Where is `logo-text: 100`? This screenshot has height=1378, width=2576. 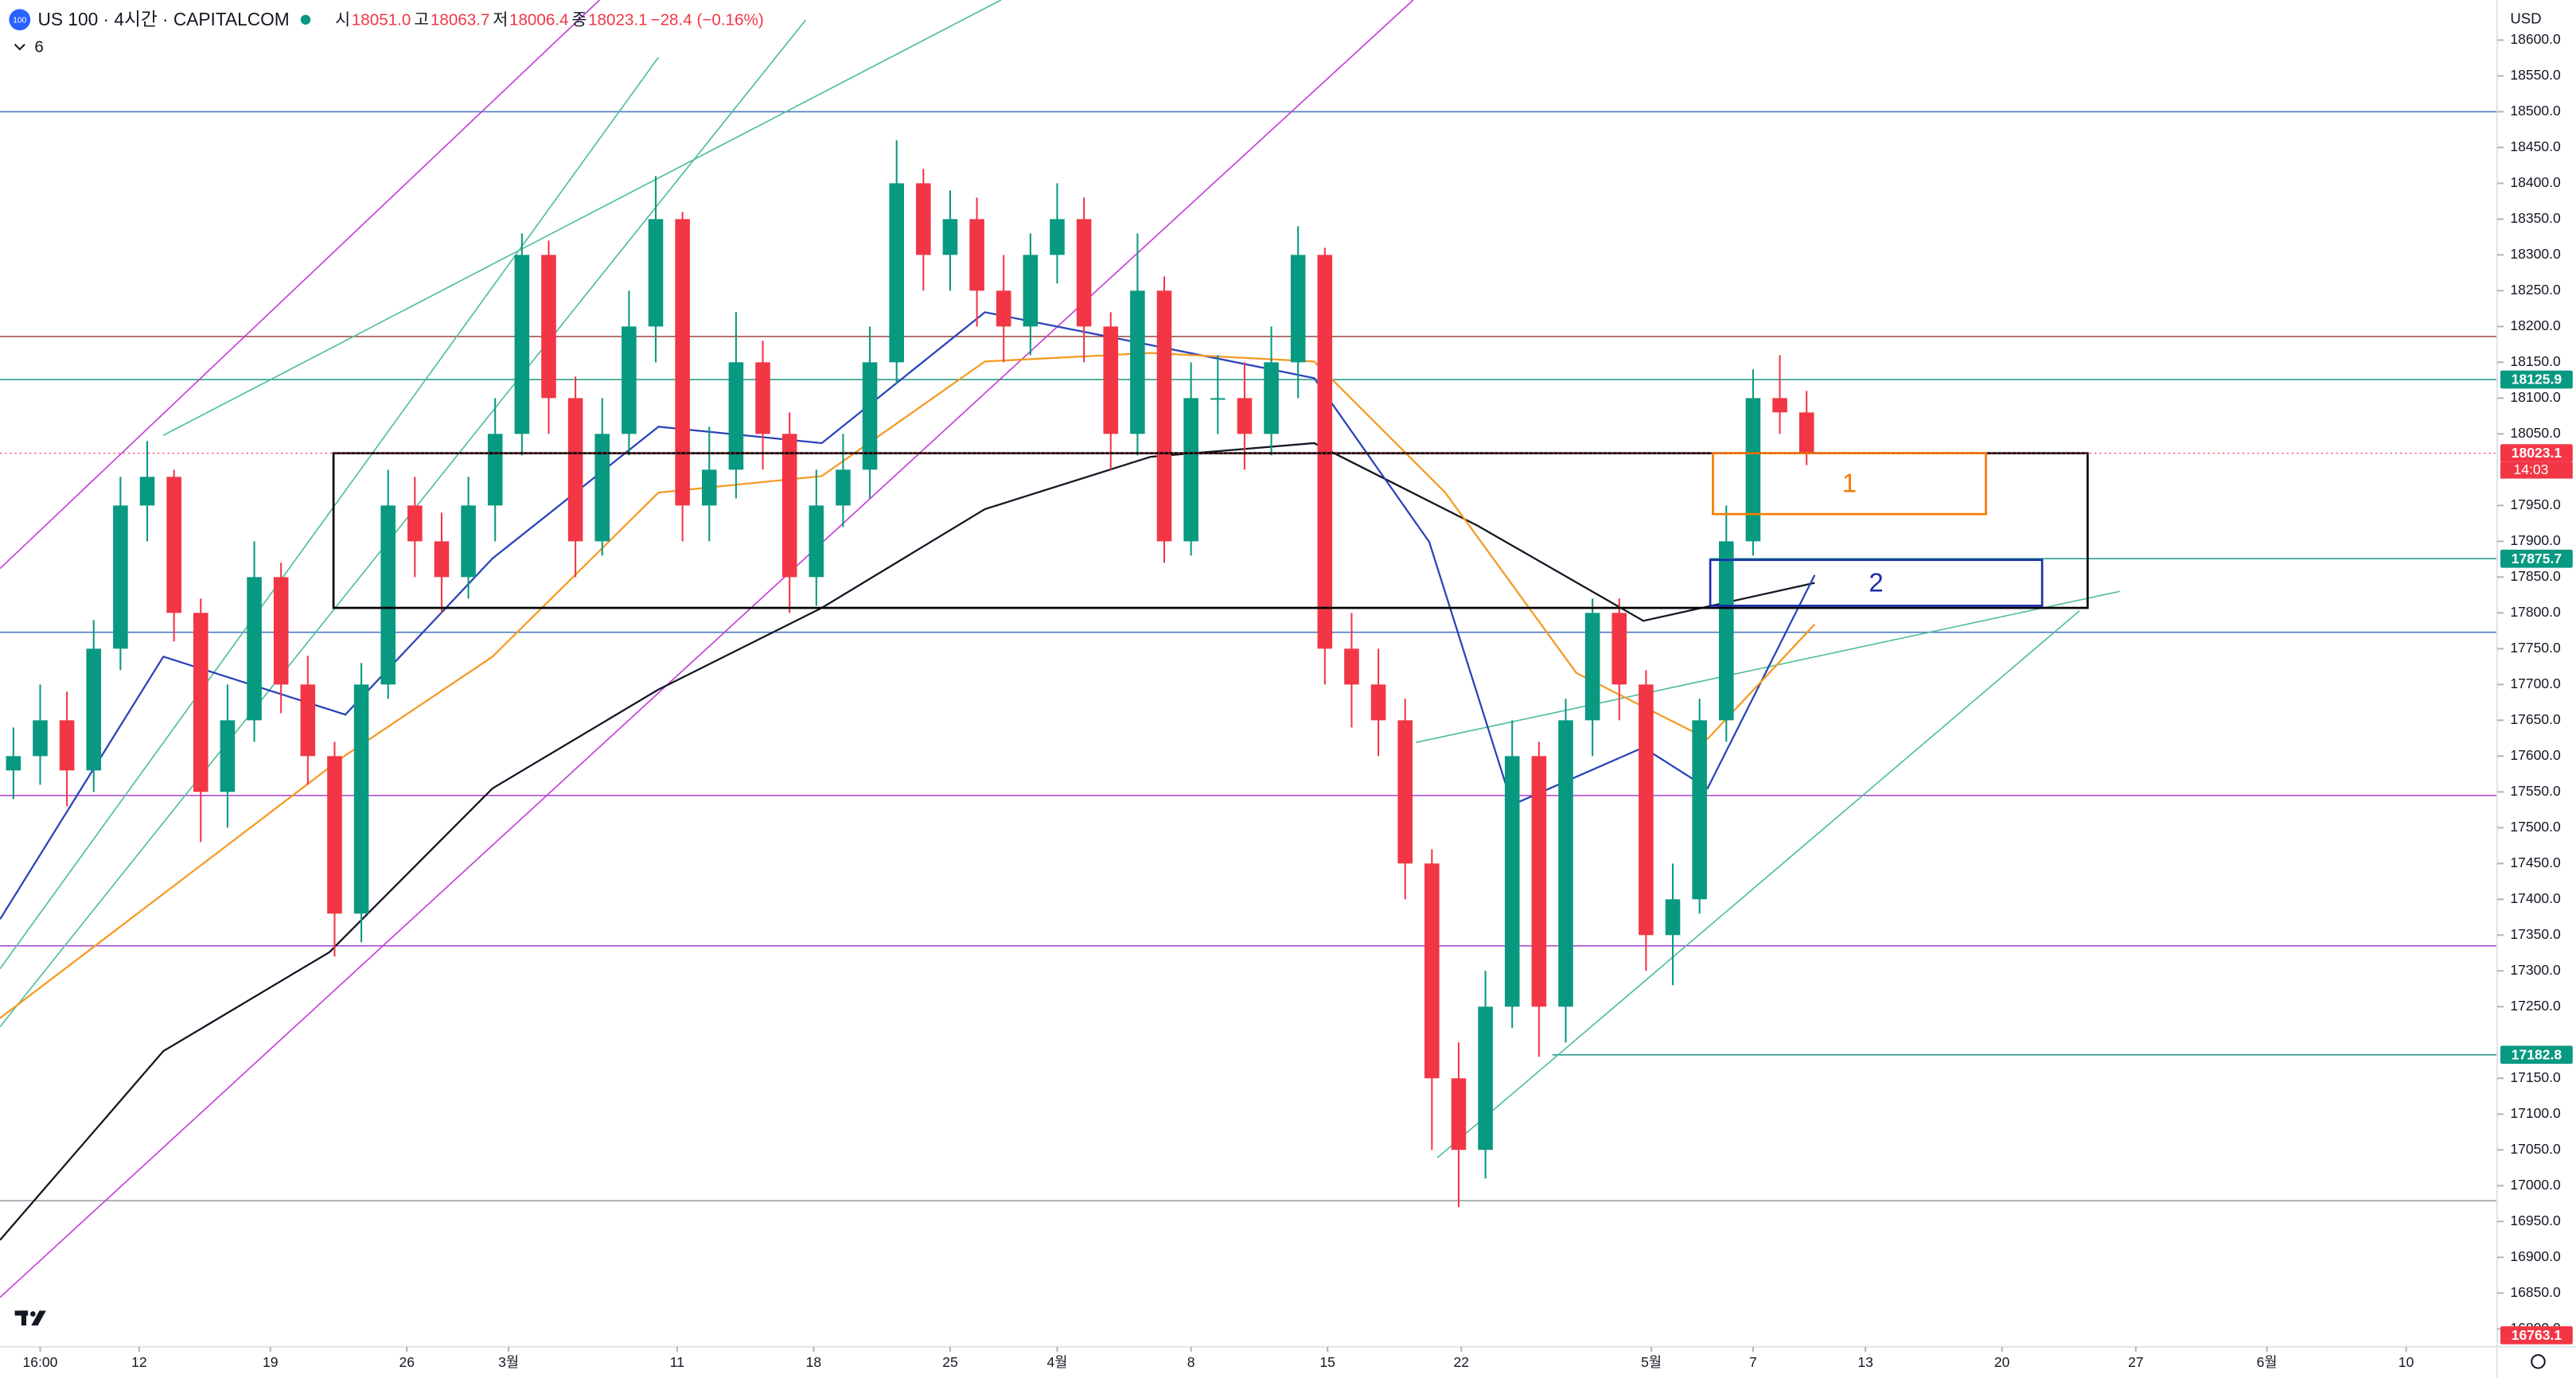
logo-text: 100 is located at coordinates (19, 21).